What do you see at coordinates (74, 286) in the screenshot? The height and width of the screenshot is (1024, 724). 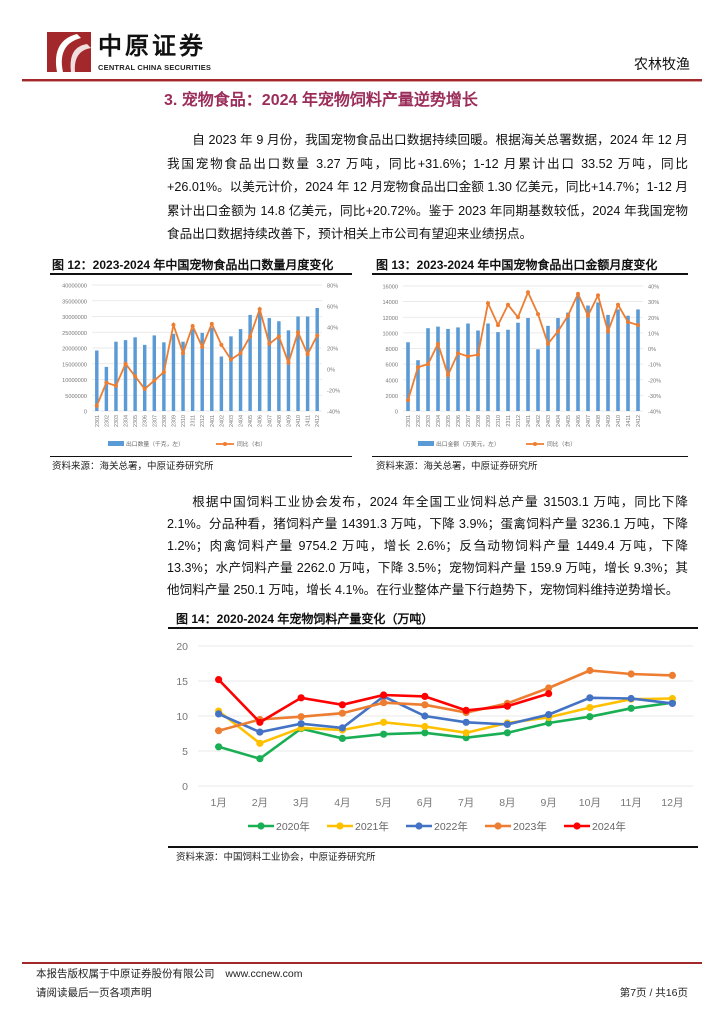 I see `left-axis-tick-label: 40000000` at bounding box center [74, 286].